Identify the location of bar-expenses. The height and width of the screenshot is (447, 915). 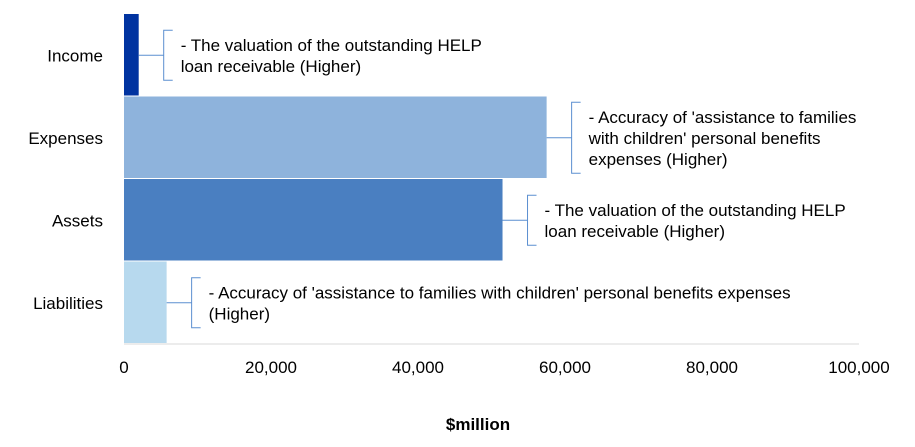
(335, 137).